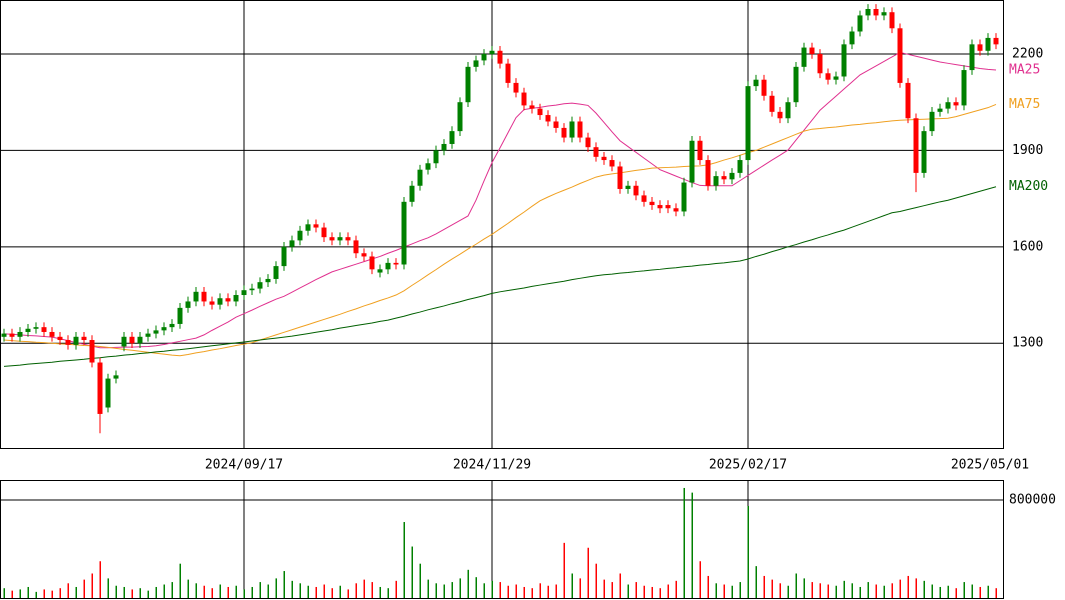 The image size is (1065, 600). Describe the element at coordinates (1028, 186) in the screenshot. I see `legend-label: MA200` at that location.